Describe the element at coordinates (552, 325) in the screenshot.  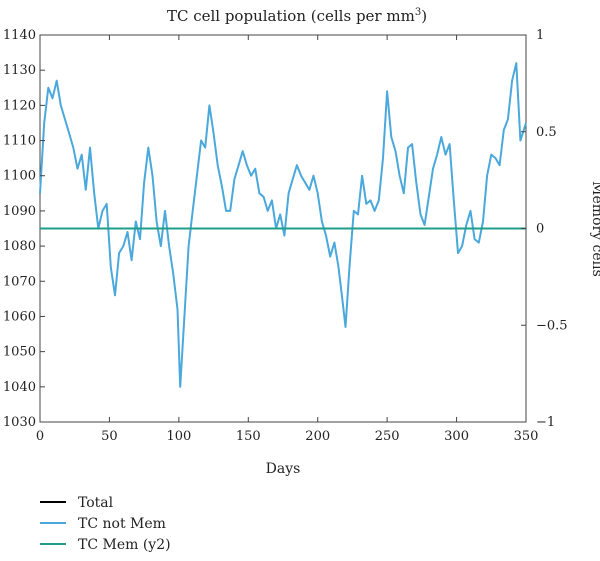
I see `y2-tick-label: −0.5` at that location.